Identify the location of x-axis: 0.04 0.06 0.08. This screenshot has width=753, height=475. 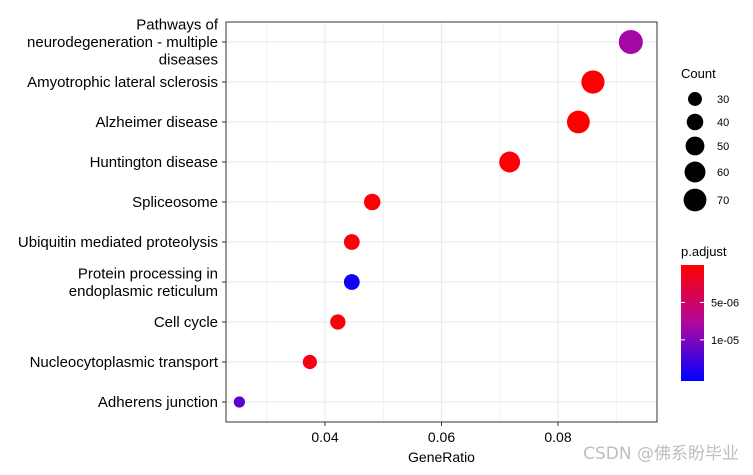
(441, 433).